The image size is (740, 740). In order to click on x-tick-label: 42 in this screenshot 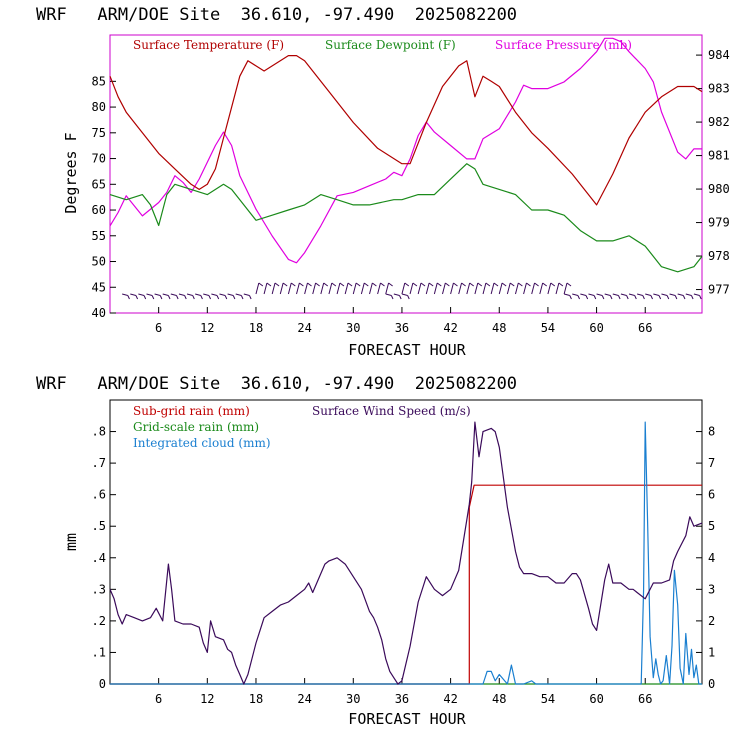, I will do `click(450, 328)`.